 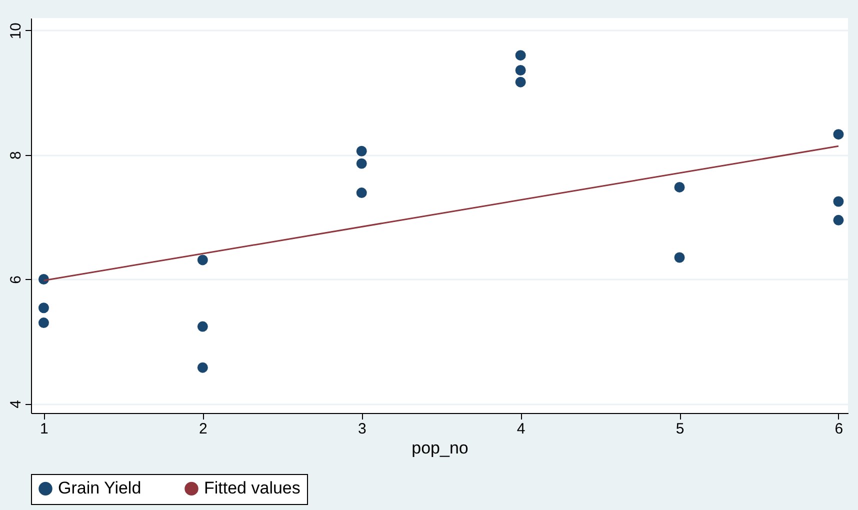 What do you see at coordinates (440, 448) in the screenshot?
I see `x-axis-title: pop_no` at bounding box center [440, 448].